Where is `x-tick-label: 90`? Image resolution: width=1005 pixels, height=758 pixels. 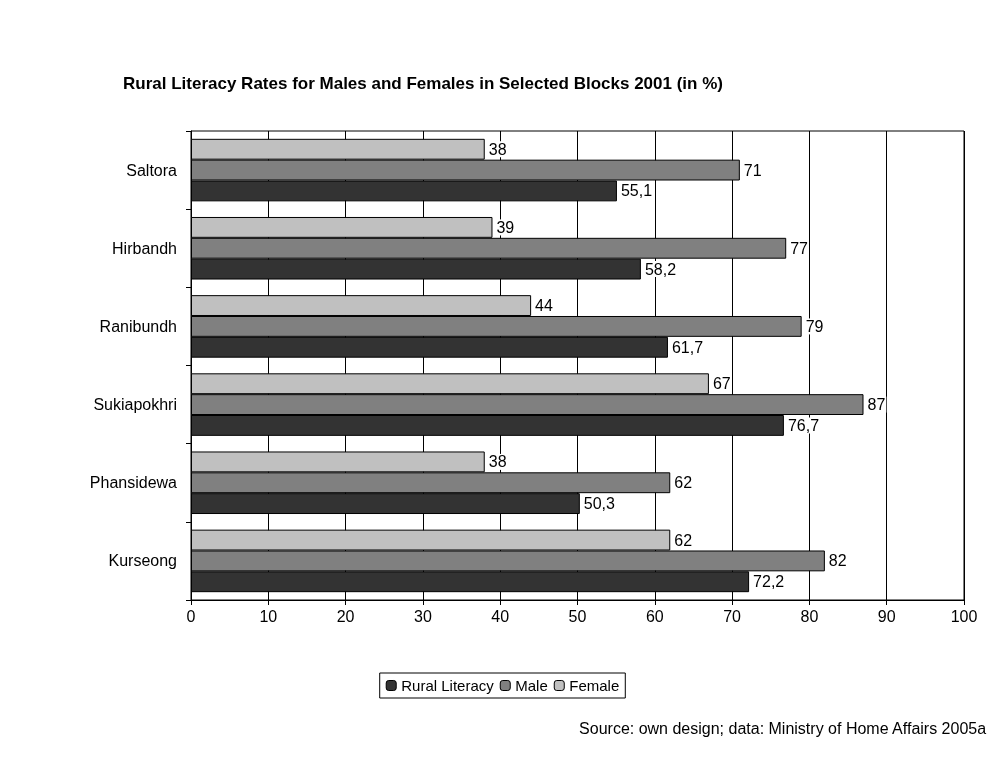
x-tick-label: 90 is located at coordinates (886, 616).